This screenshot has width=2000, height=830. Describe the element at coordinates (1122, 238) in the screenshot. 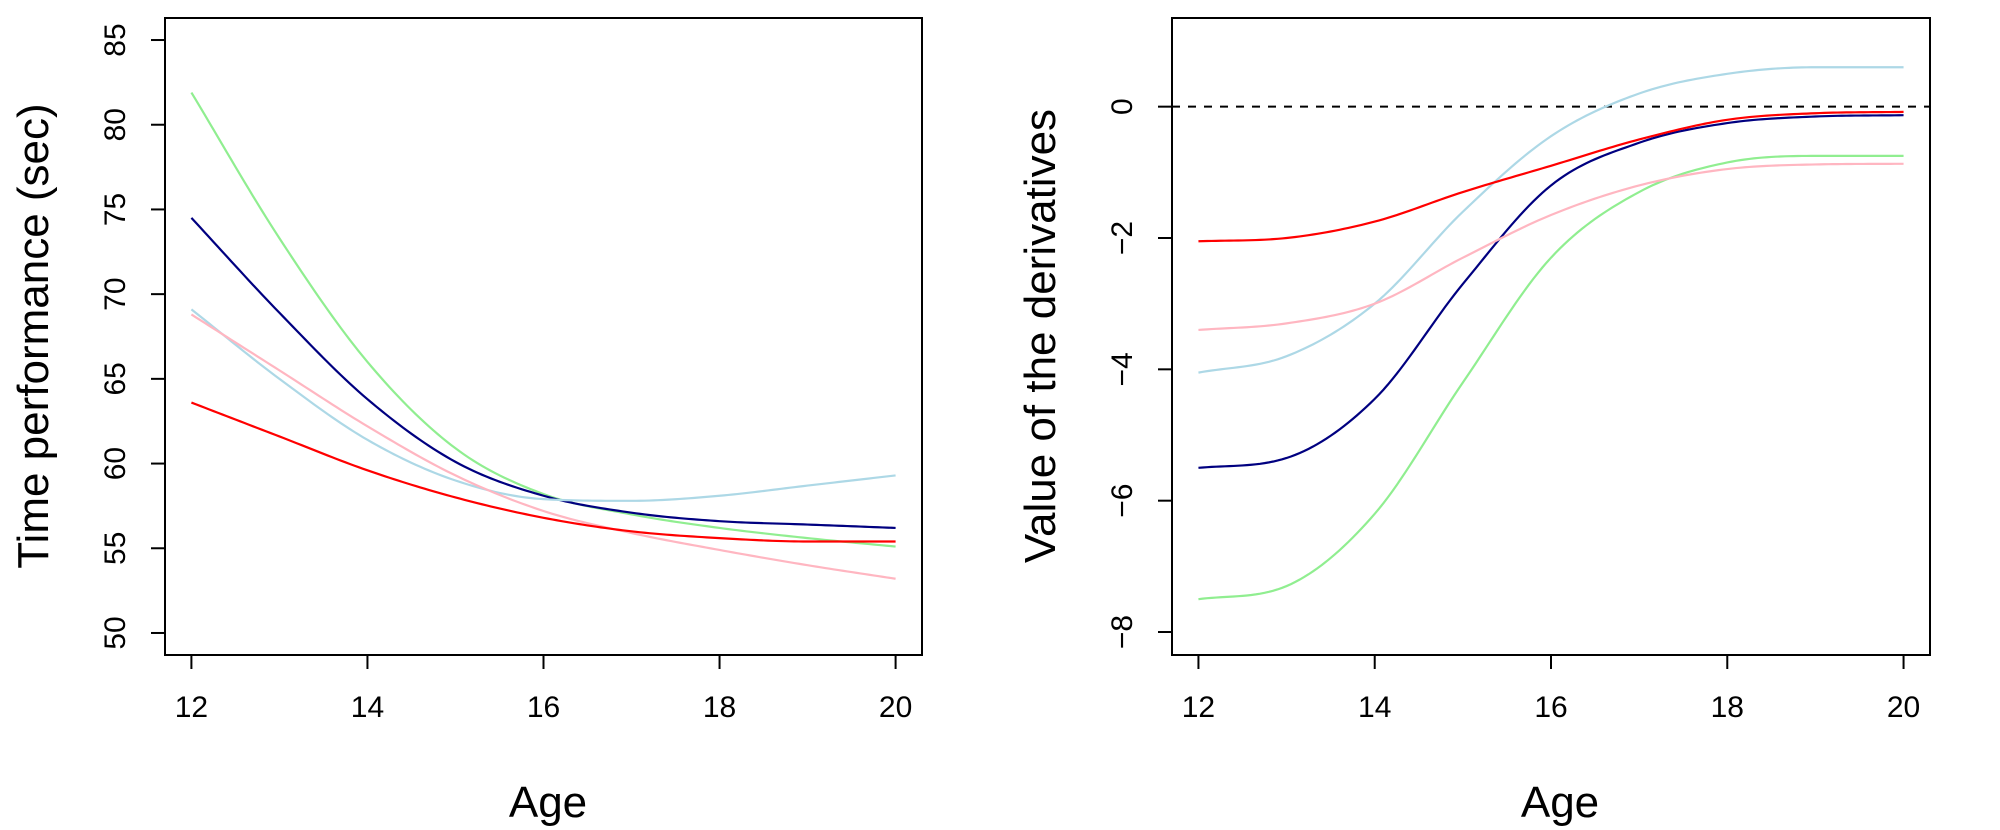

I see `right-y-tick-label: −2` at that location.